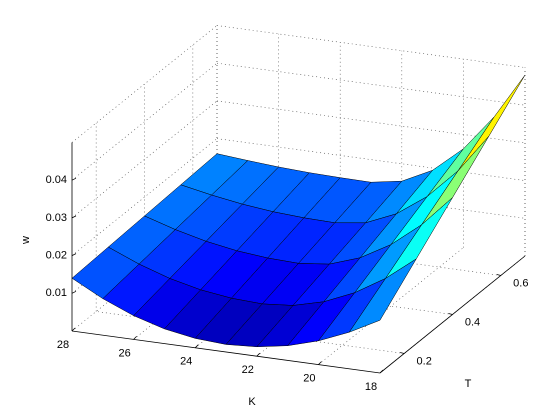 The width and height of the screenshot is (560, 420). I want to click on x-axis-label: K, so click(252, 402).